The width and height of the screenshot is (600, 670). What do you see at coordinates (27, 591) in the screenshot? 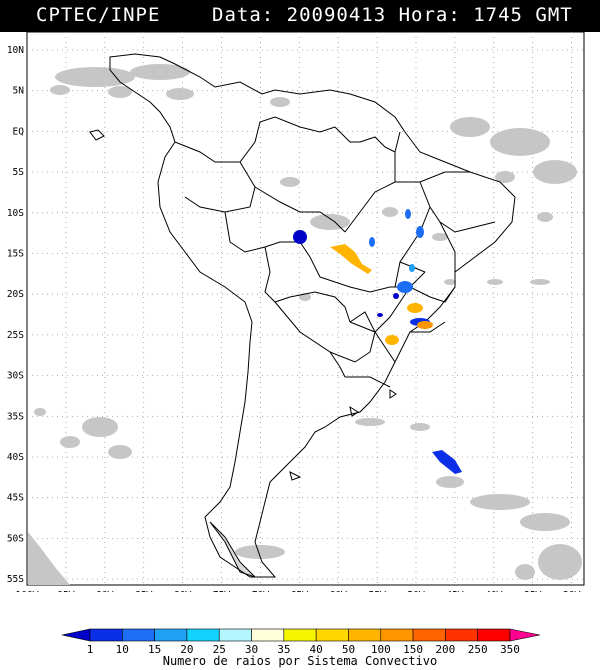
I see `lon-label: 100W` at bounding box center [27, 591].